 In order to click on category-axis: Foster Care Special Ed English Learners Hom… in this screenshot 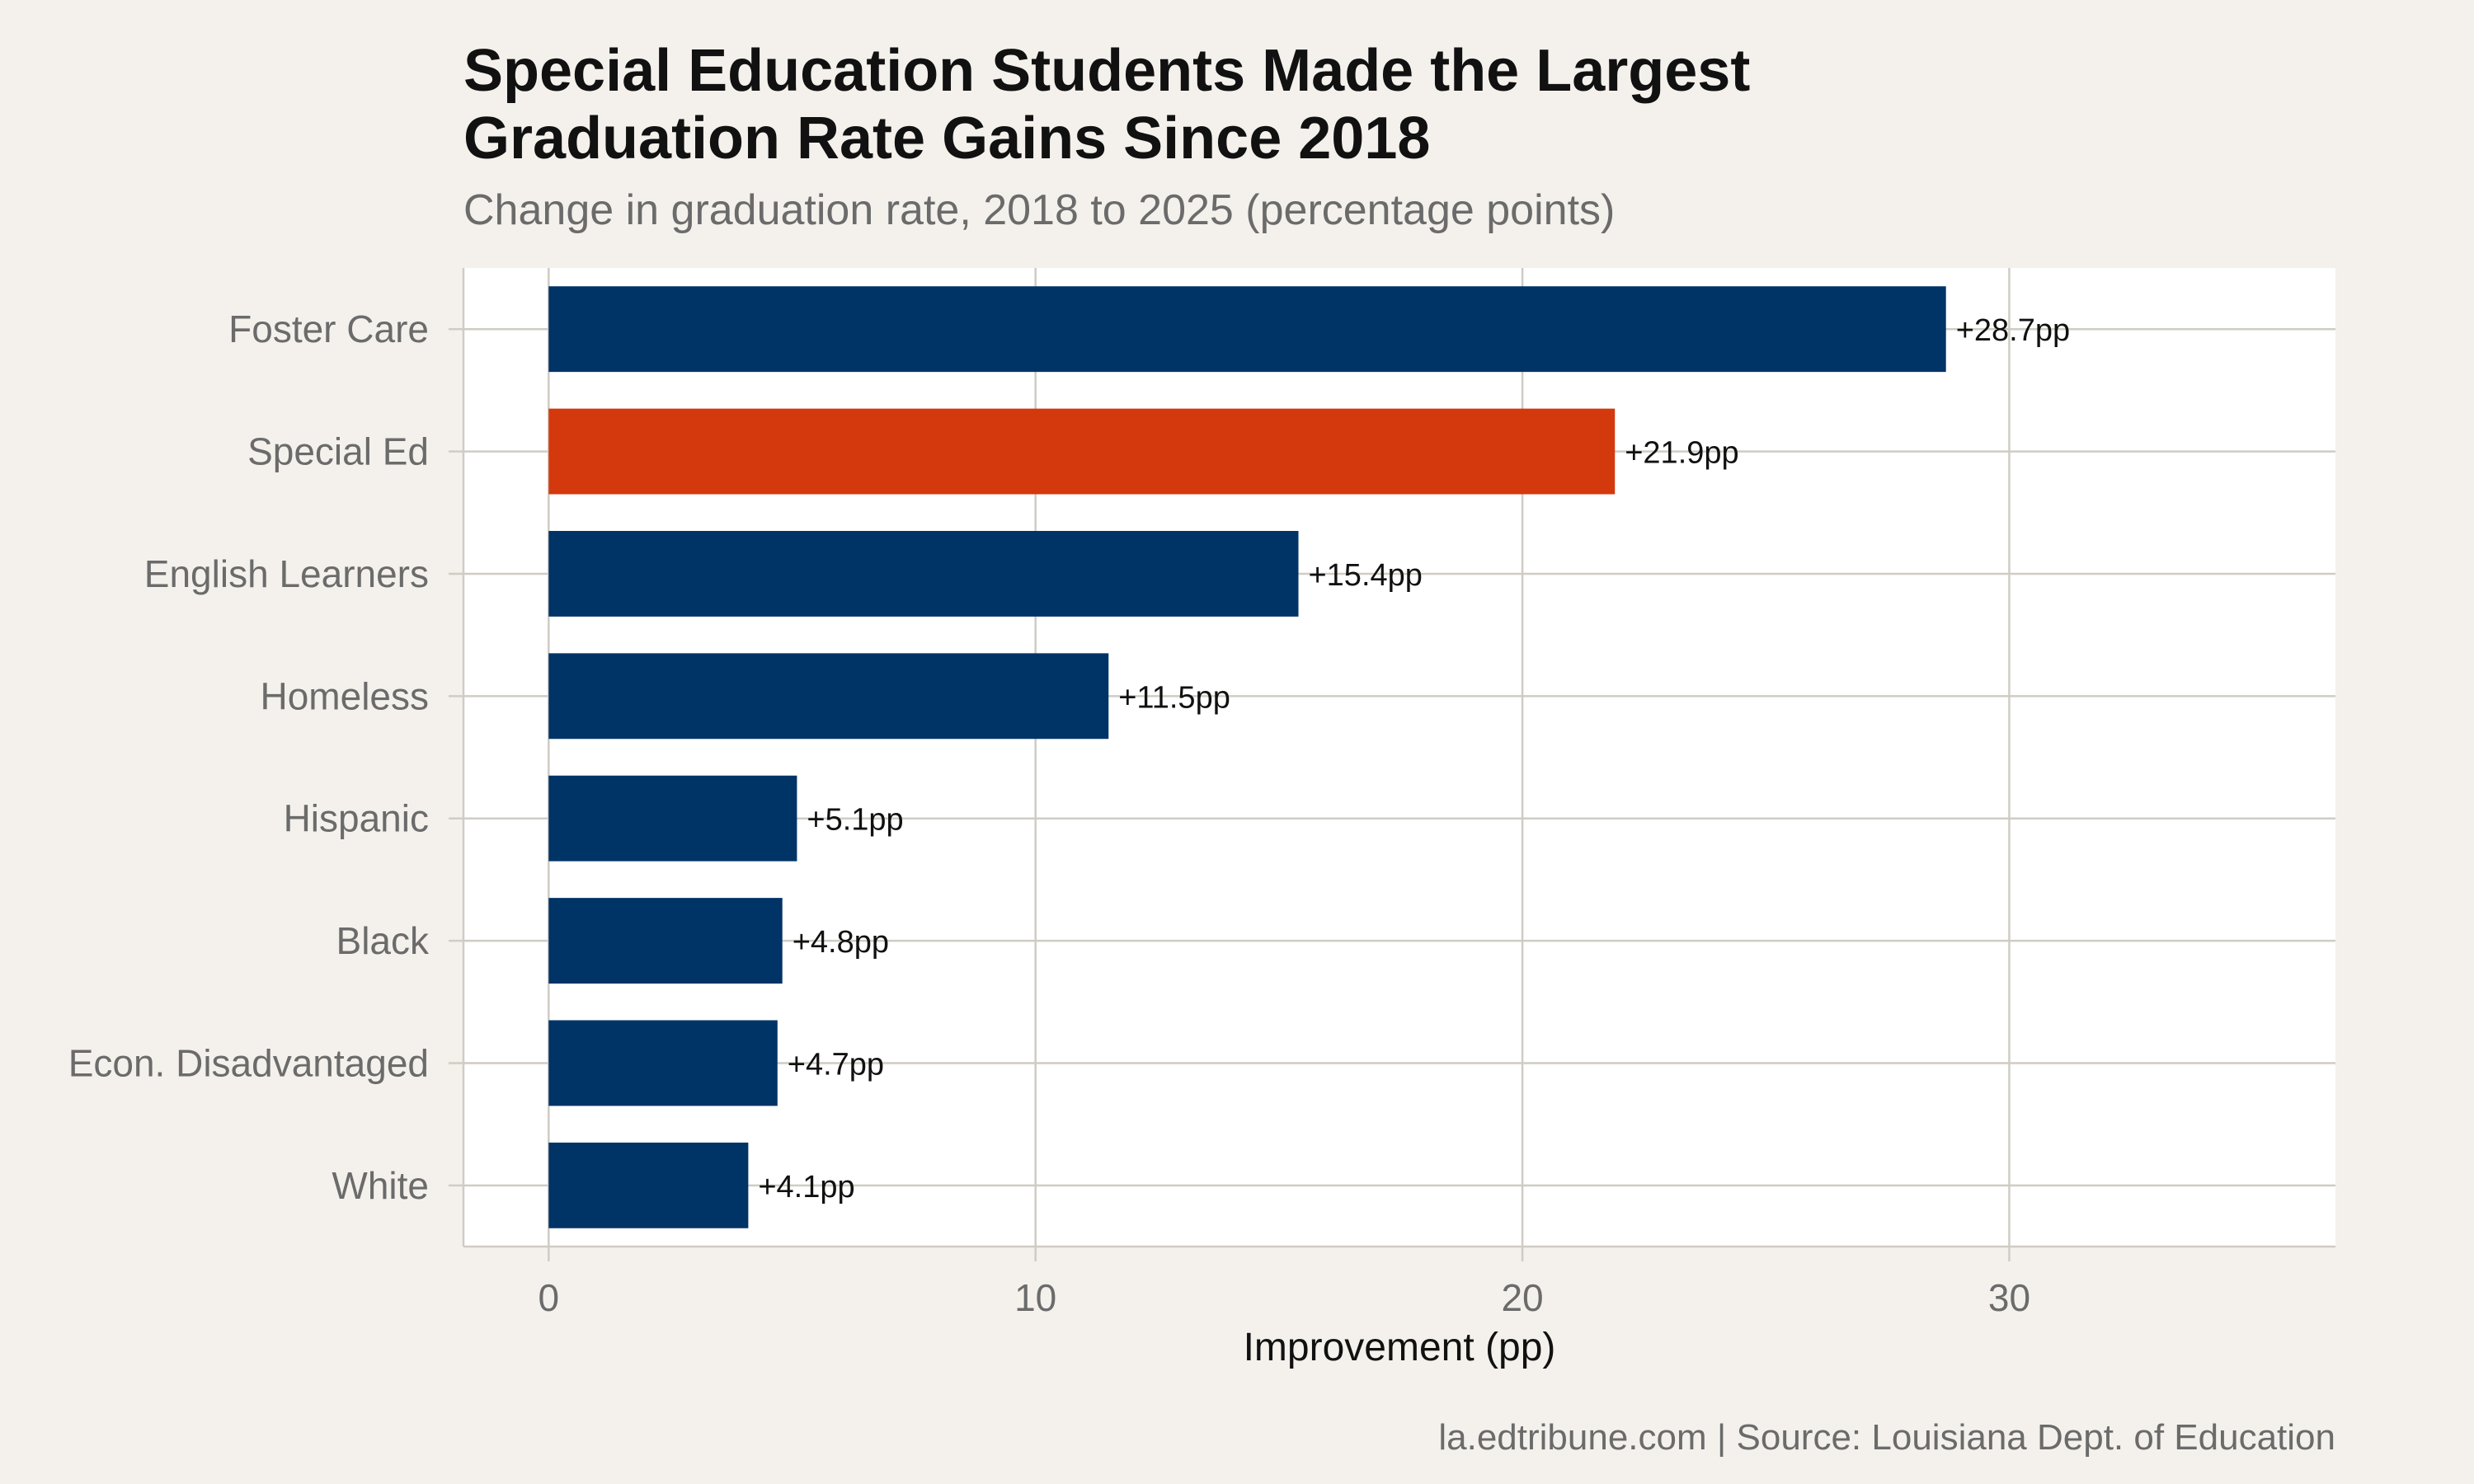, I will do `click(265, 757)`.